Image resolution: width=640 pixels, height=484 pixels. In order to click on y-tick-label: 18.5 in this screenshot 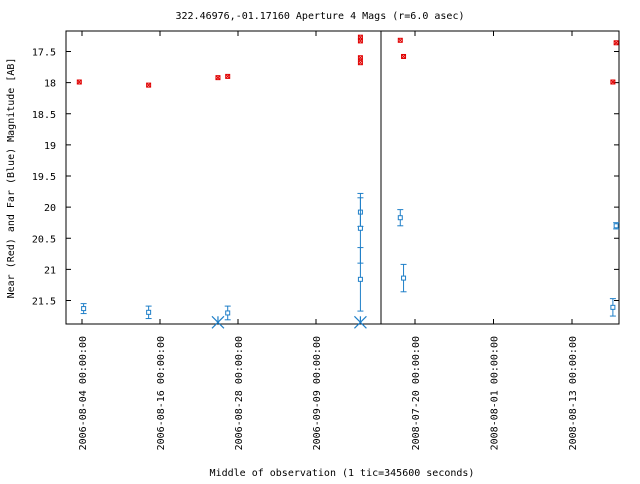, I will do `click(44, 115)`.